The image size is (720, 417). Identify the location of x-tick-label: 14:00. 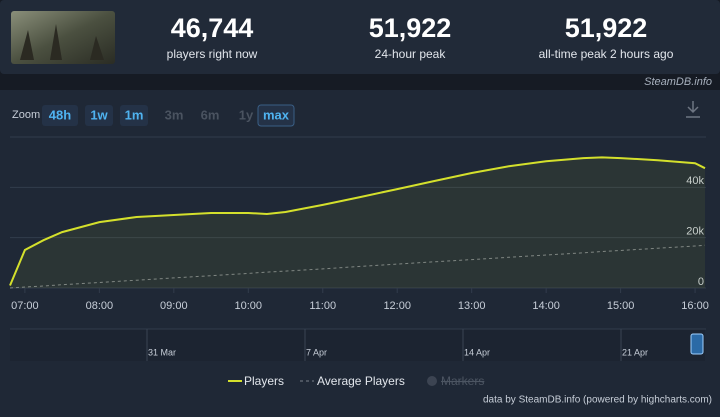
(546, 306).